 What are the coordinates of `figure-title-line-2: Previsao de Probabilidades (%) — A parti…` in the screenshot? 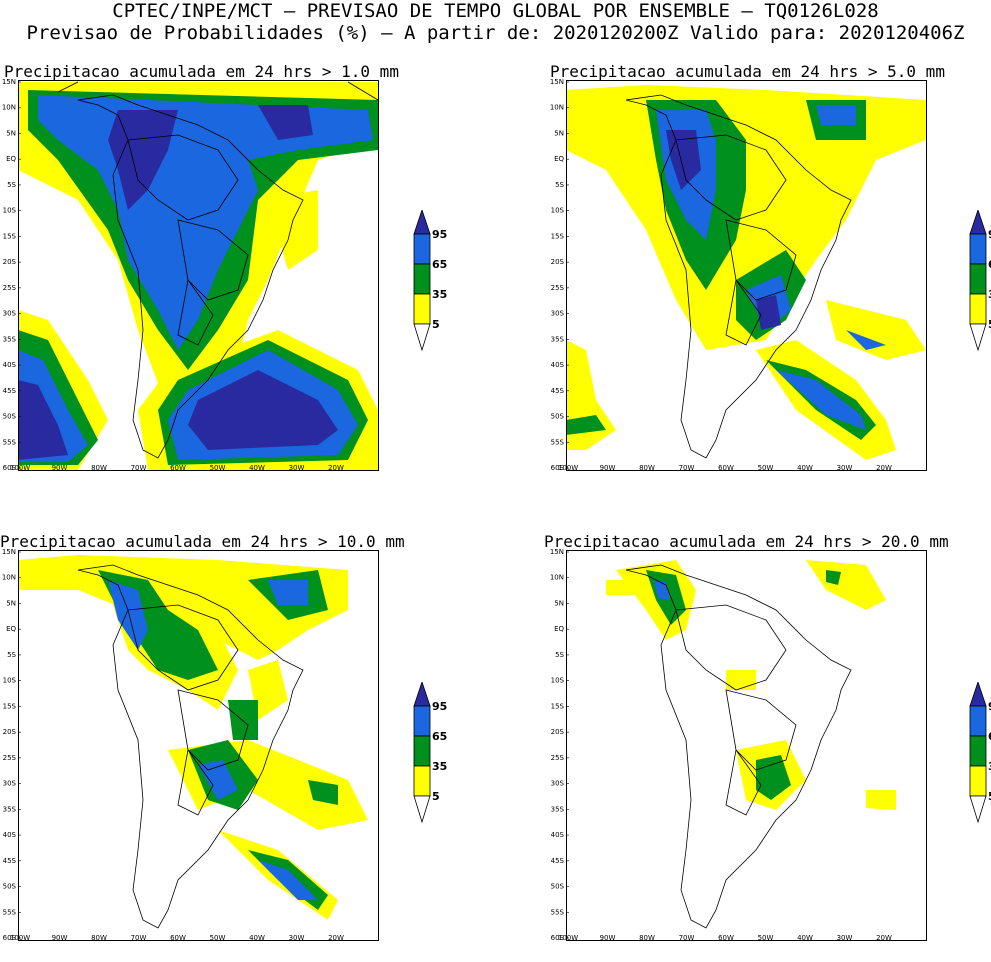 It's located at (495, 33).